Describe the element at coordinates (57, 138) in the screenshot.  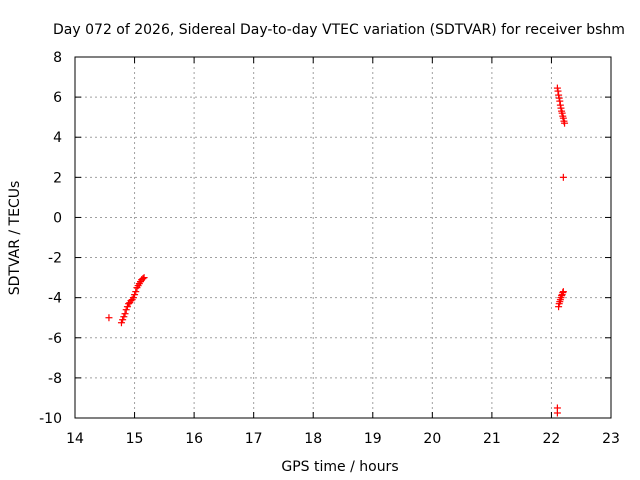
I see `y-tick-label: 4` at that location.